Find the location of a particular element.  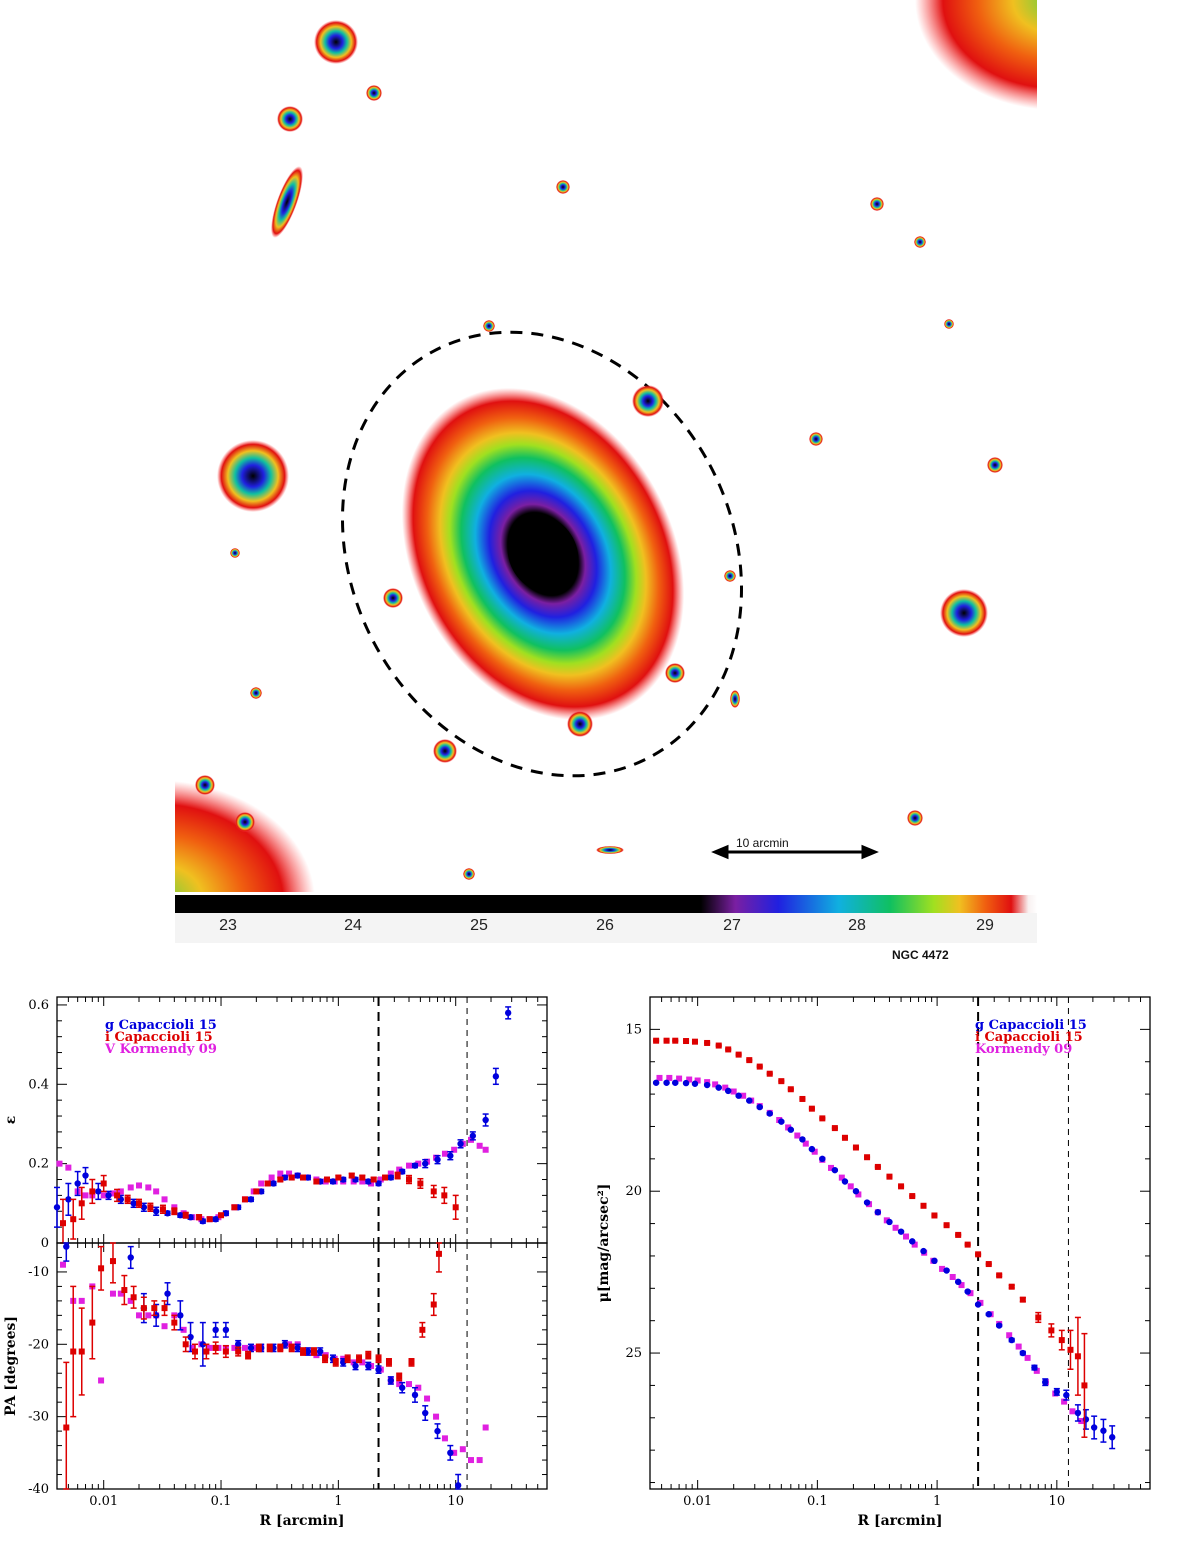

object-name-label: NGC 4472 is located at coordinates (920, 955).